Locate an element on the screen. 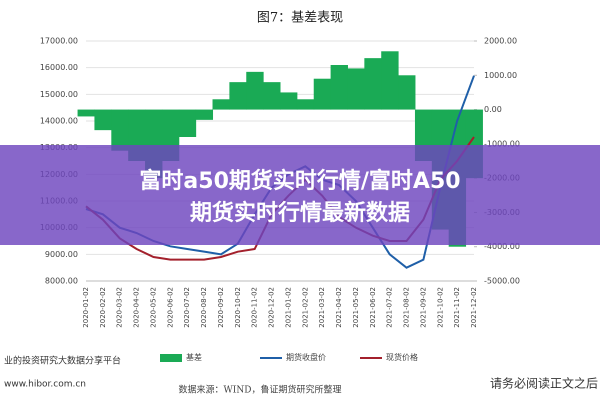  overlay-headline: 期货实时行情最新数据 is located at coordinates (300, 213).